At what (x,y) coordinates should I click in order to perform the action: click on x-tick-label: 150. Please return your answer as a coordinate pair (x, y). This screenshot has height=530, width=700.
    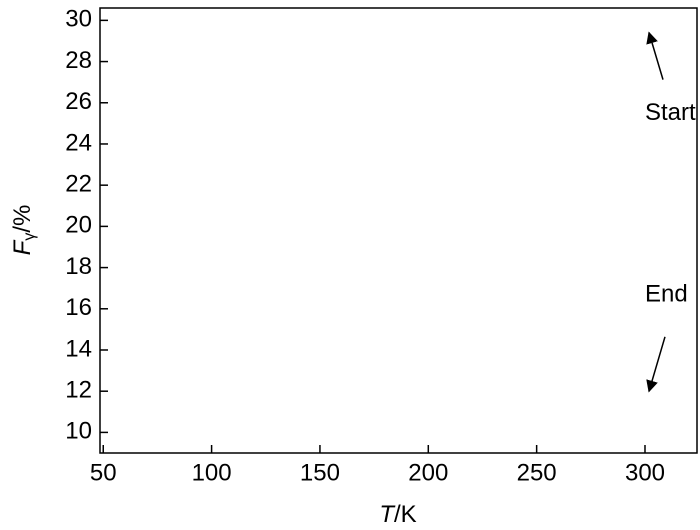
    Looking at the image, I should click on (320, 472).